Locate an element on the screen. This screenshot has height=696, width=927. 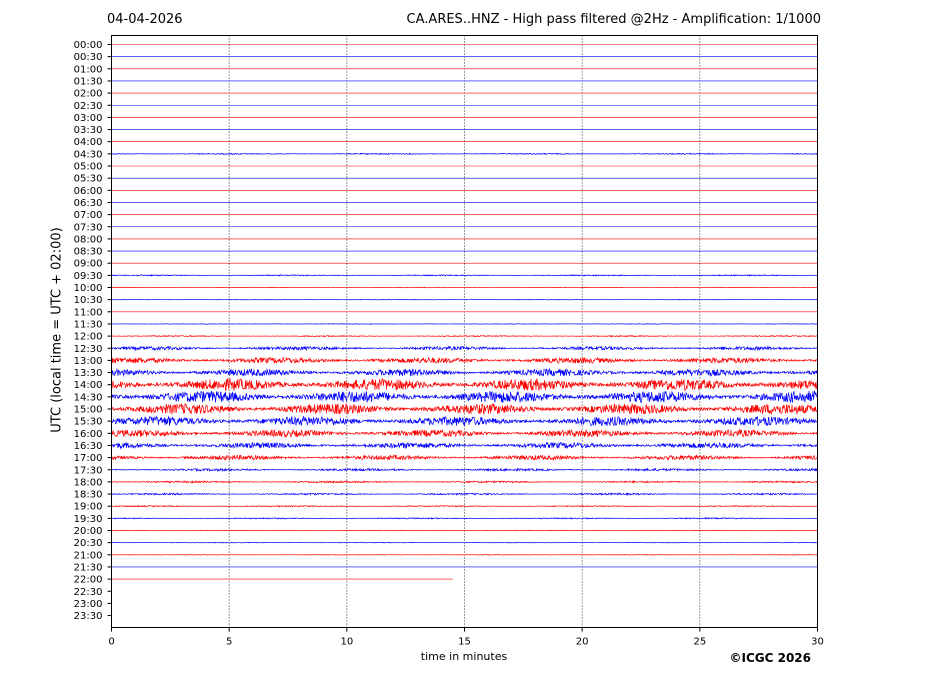
y-tick-label: 05:00 is located at coordinates (88, 167).